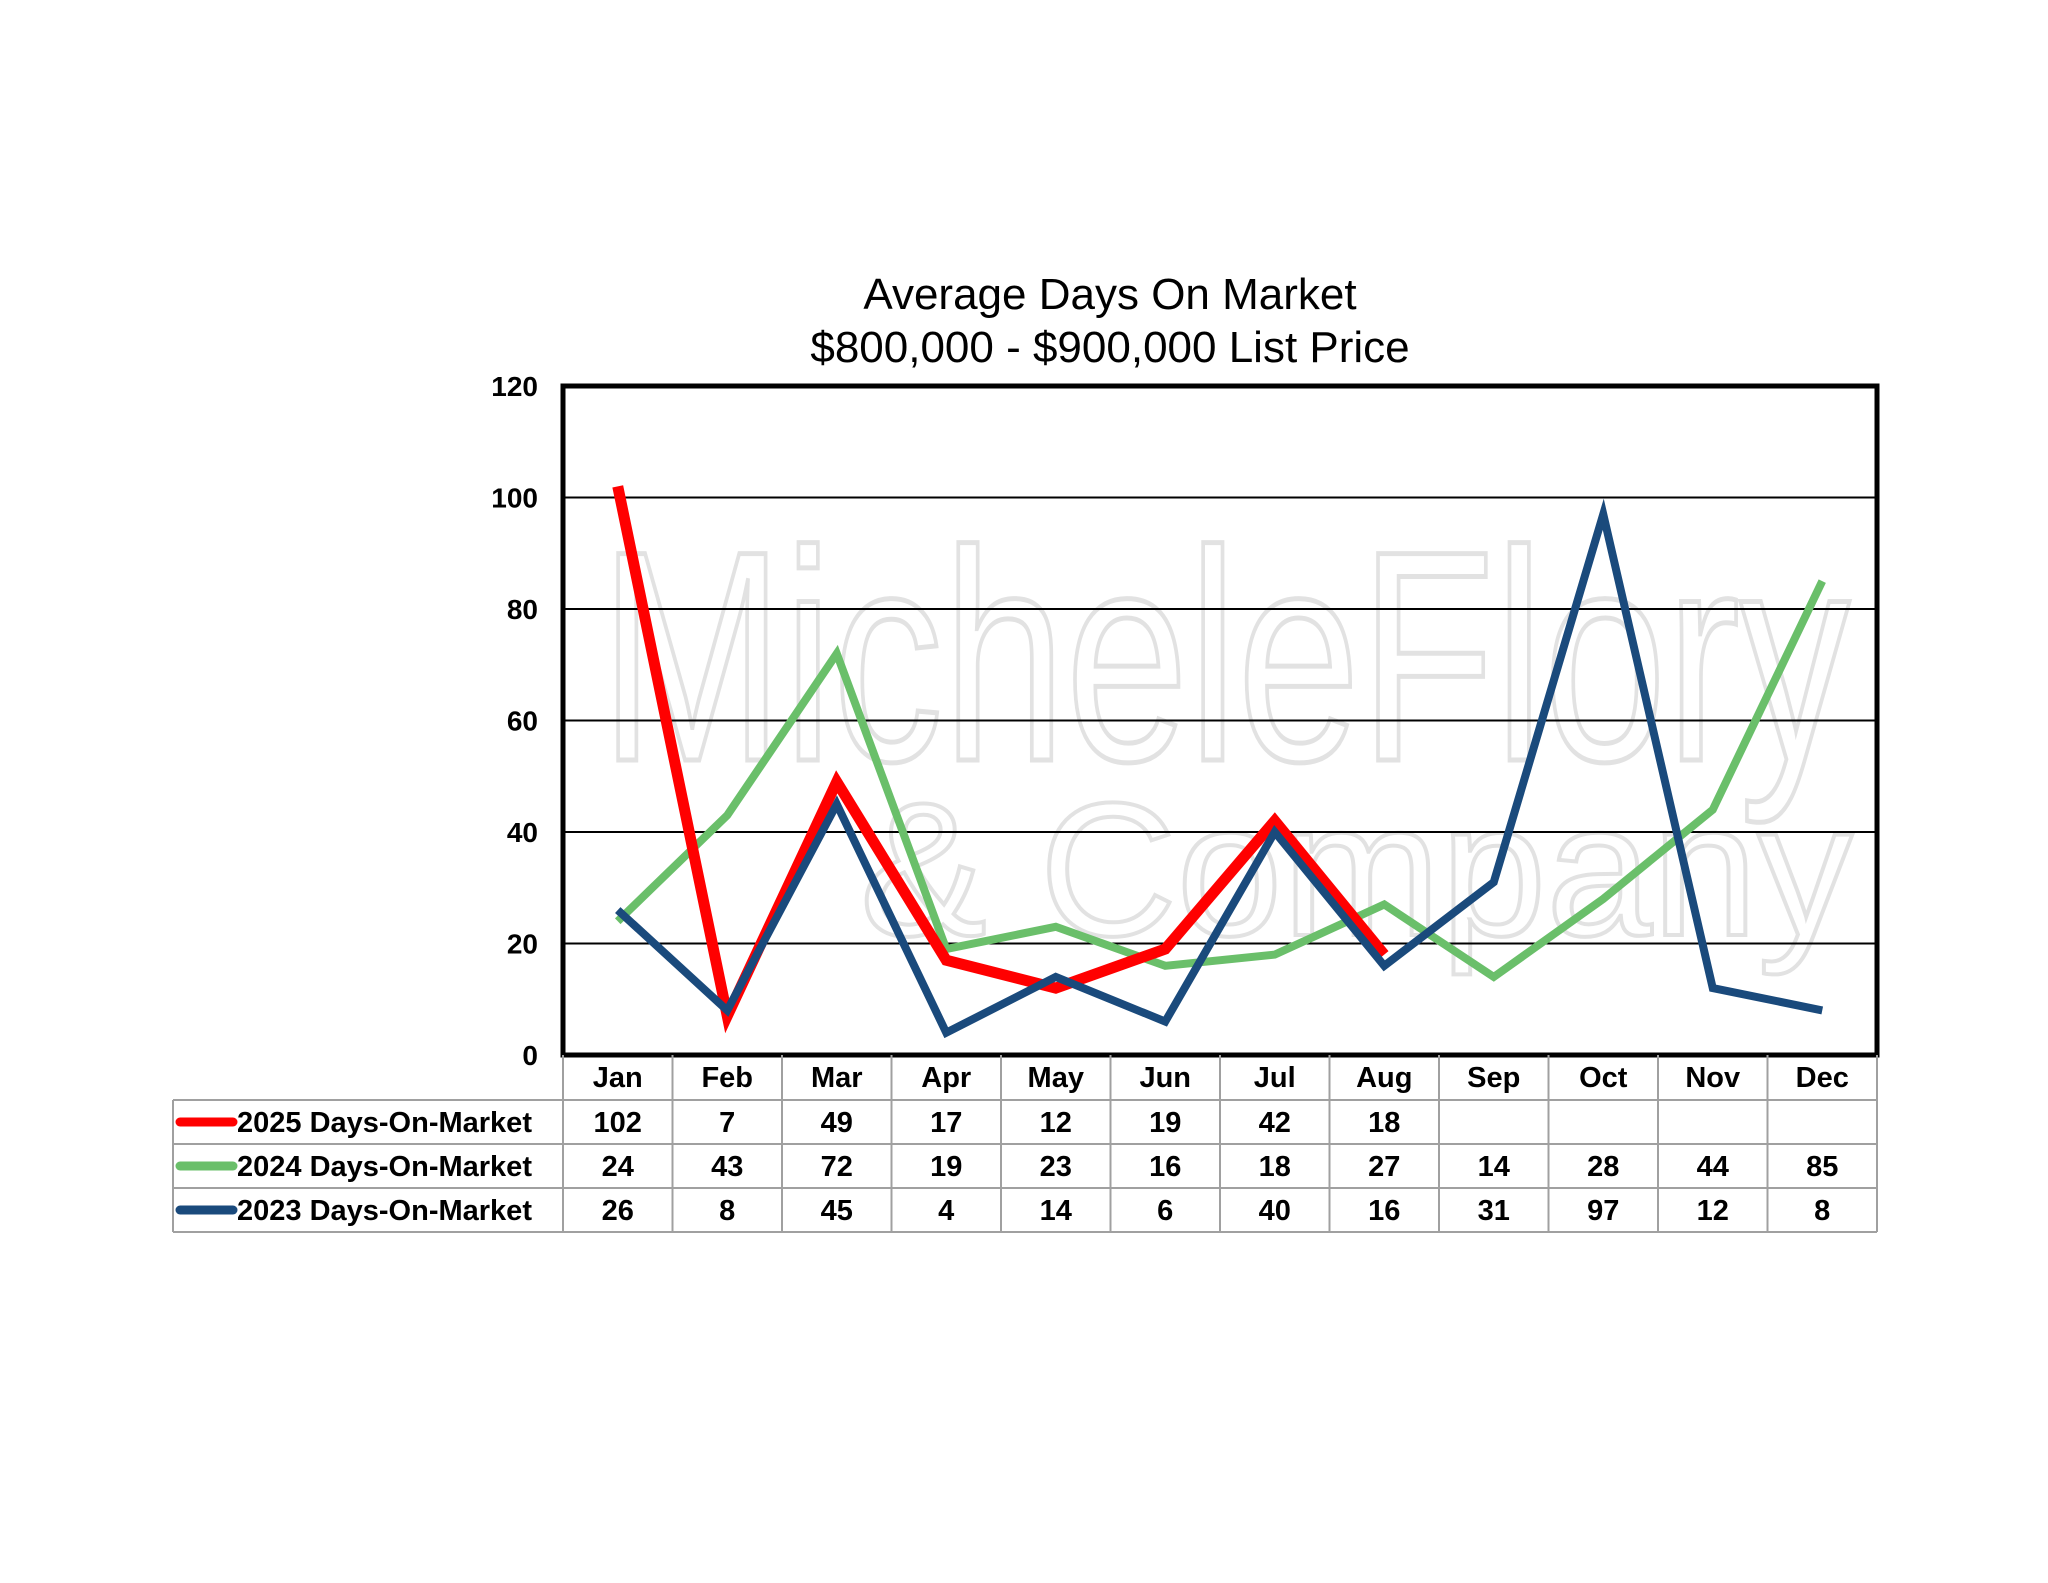 This screenshot has width=2048, height=1583. Describe the element at coordinates (1603, 1167) in the screenshot. I see `table-cell-value: 28` at that location.